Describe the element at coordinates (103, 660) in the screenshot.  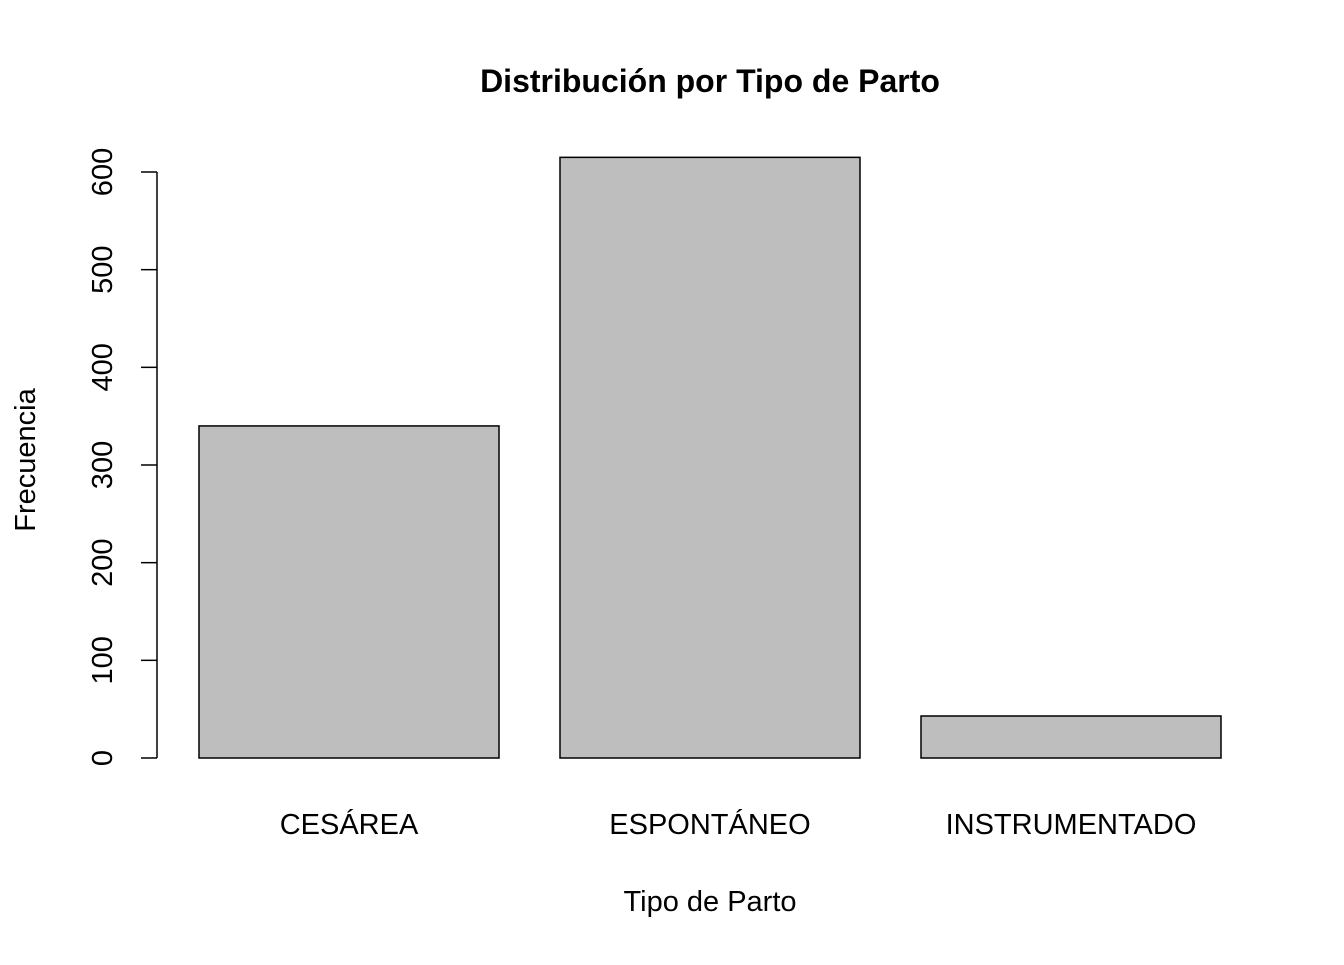
I see `y-tick-label: 100` at that location.